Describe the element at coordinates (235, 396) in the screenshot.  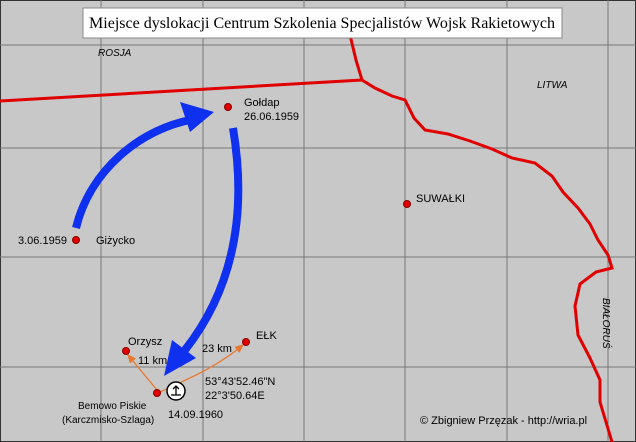
I see `coordinate: 22°3'50.64E` at that location.